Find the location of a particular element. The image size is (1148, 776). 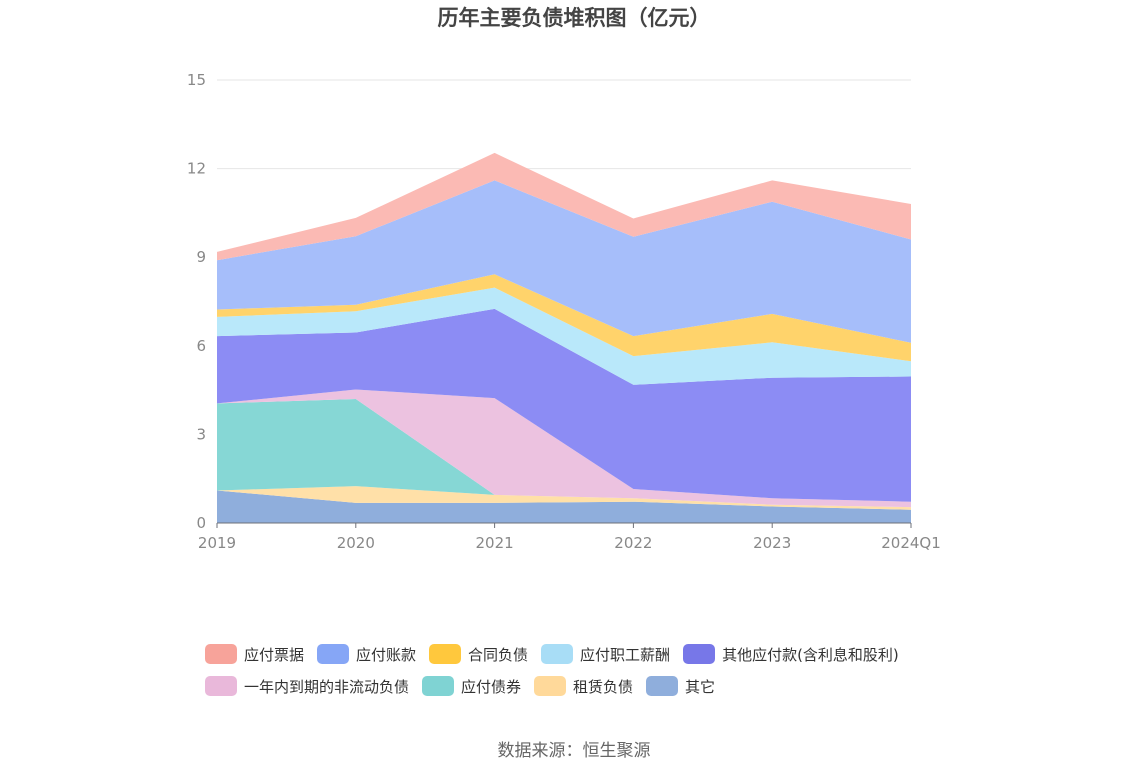

y-tick-label: 12 is located at coordinates (196, 169).